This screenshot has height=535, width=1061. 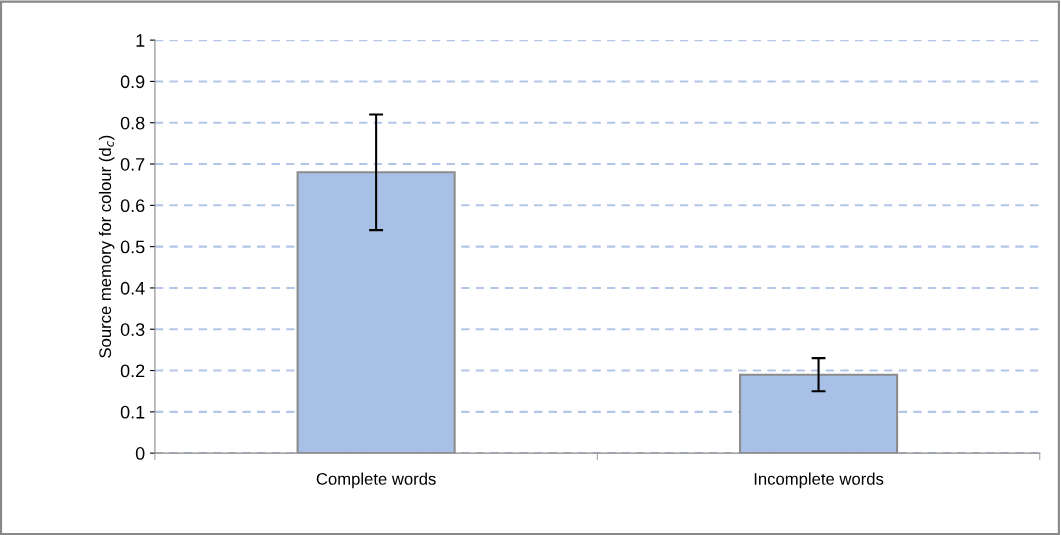 I want to click on y-tick-label: 0.2, so click(x=132, y=371).